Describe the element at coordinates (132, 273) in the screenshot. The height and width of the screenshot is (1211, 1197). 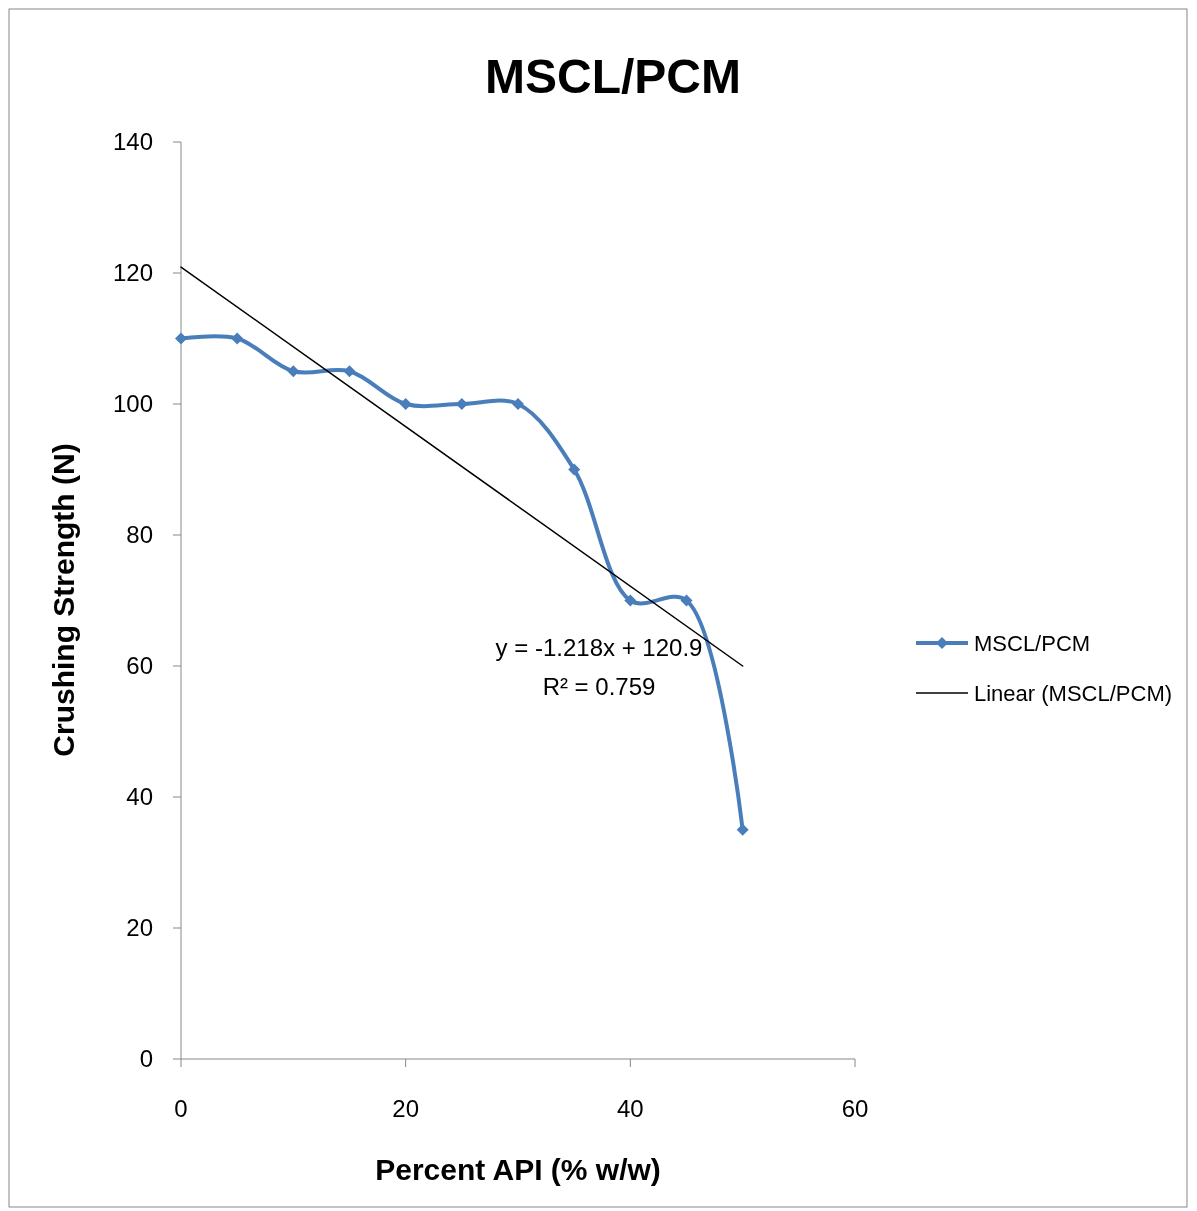
I see `y-tick-label: 120` at that location.